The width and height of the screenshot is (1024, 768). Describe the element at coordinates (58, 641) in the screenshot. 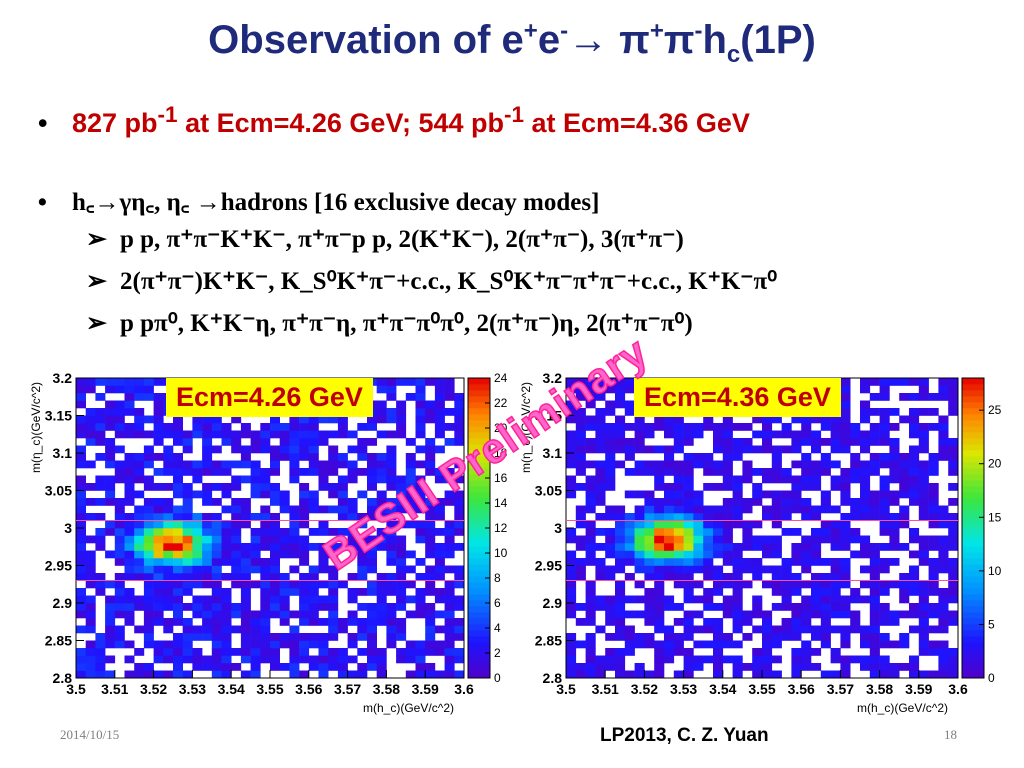

I see `y-tick-label: 2.85` at that location.